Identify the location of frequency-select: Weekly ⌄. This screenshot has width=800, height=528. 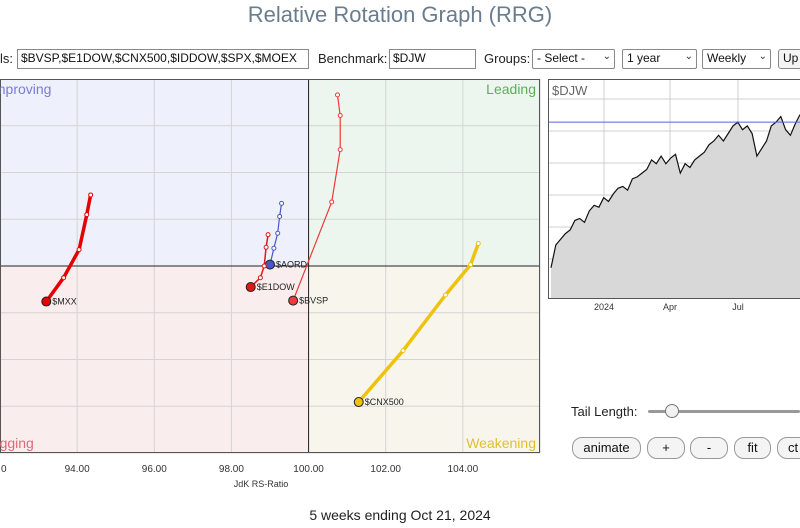
(736, 59).